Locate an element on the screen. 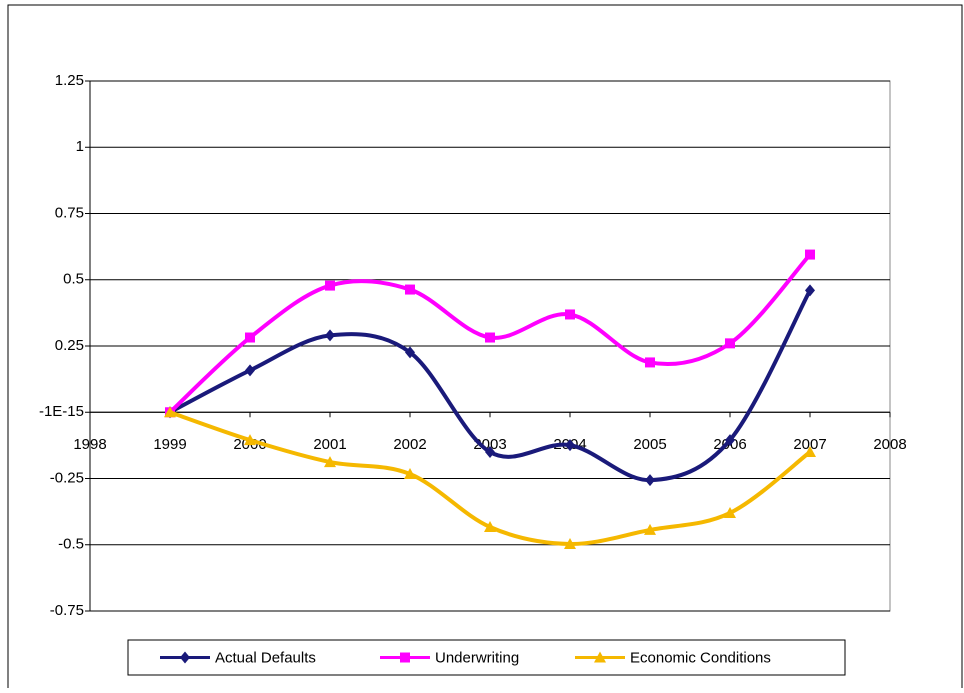 The width and height of the screenshot is (964, 693). y-tick-label: -0.5 is located at coordinates (71, 544).